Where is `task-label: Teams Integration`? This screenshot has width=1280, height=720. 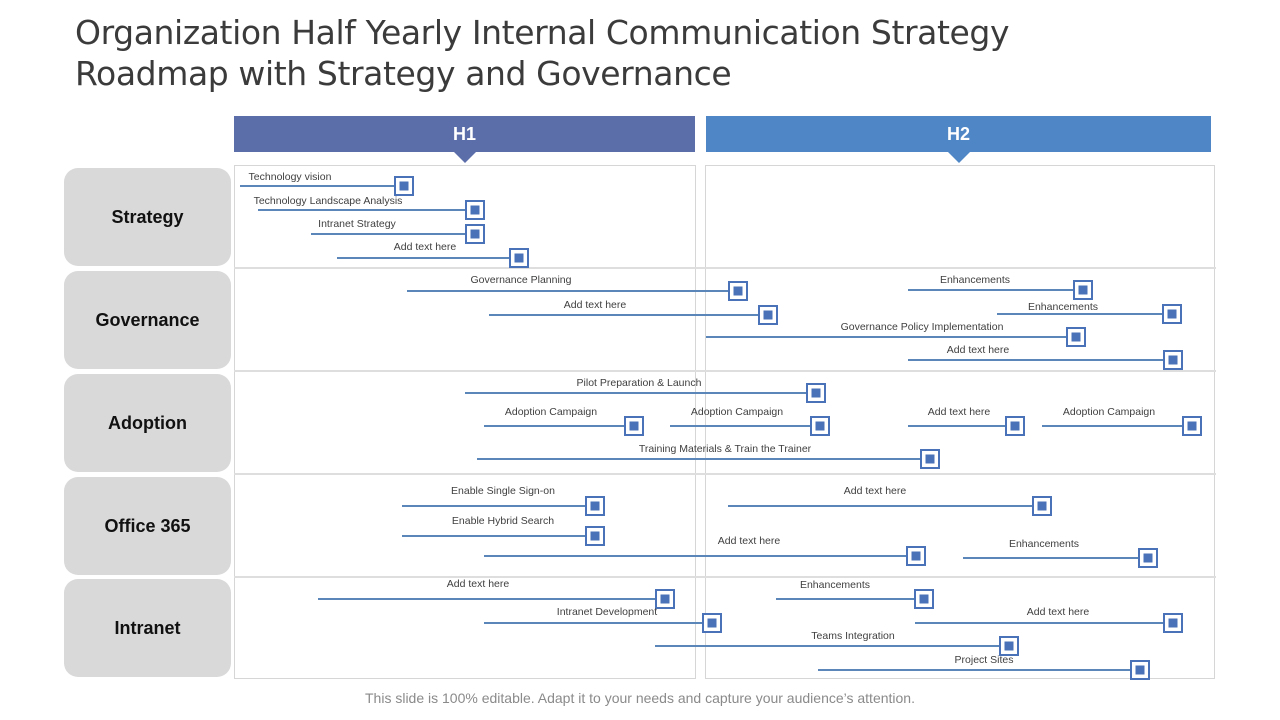 task-label: Teams Integration is located at coordinates (853, 636).